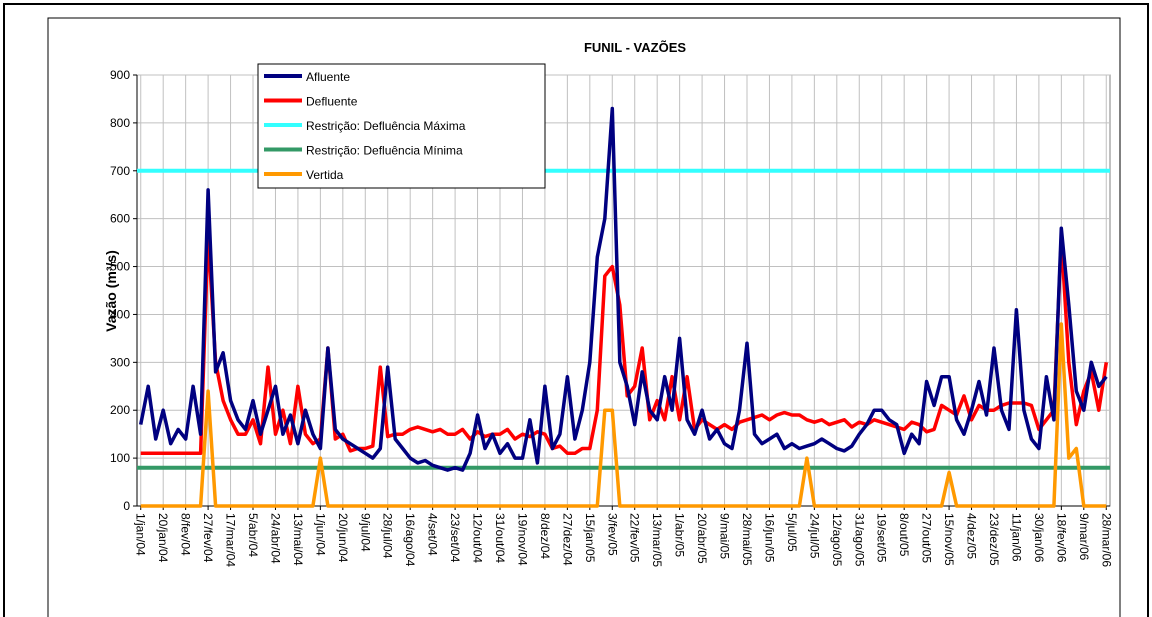 This screenshot has width=1152, height=617. Describe the element at coordinates (769, 538) in the screenshot. I see `x-tick-label: 16/jun/05` at that location.